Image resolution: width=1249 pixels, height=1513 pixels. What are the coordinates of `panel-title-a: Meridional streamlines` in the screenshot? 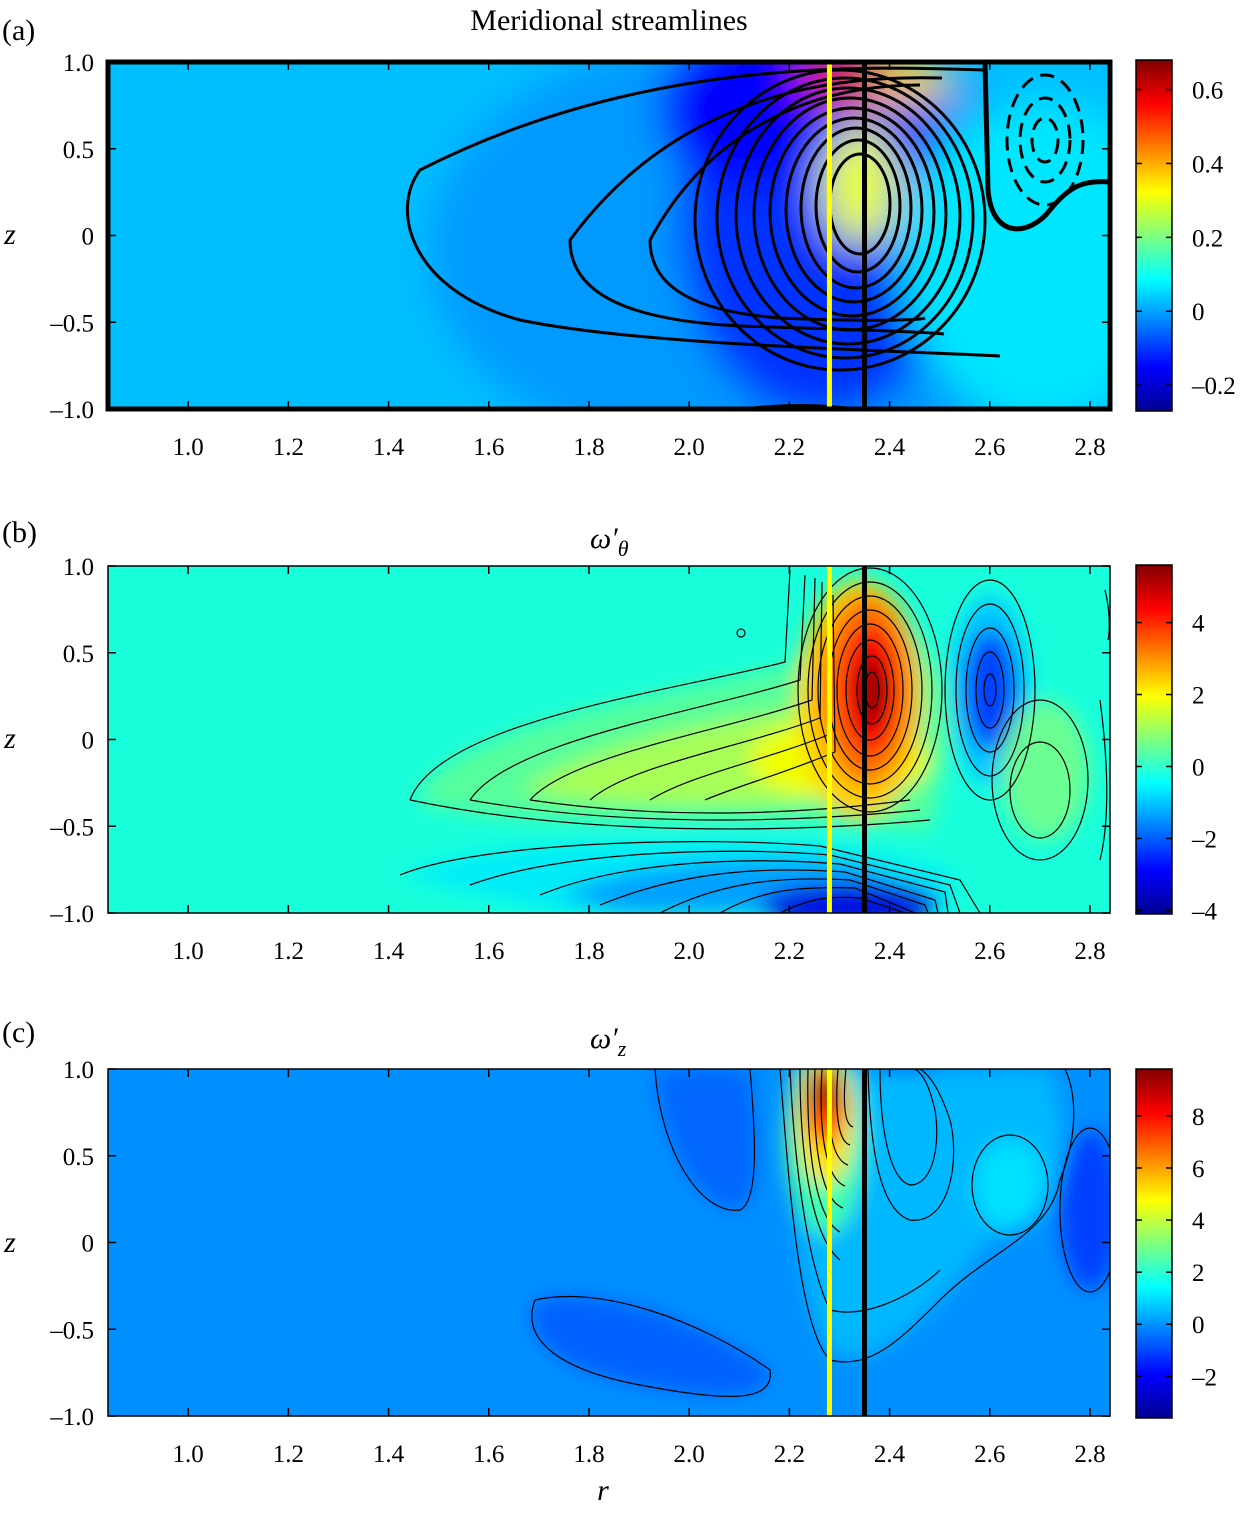 It's located at (608, 20).